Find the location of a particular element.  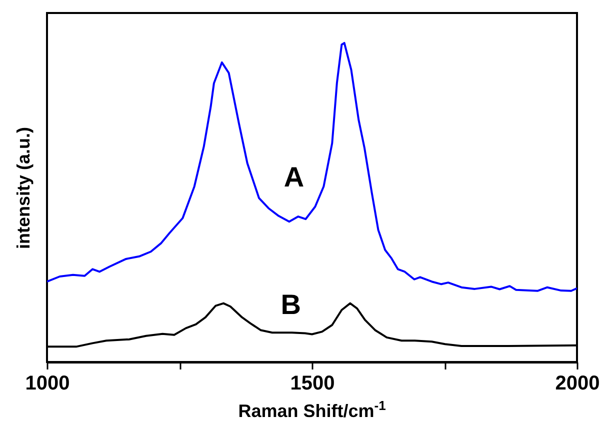

x-tick-label: 1000 is located at coordinates (47, 383).